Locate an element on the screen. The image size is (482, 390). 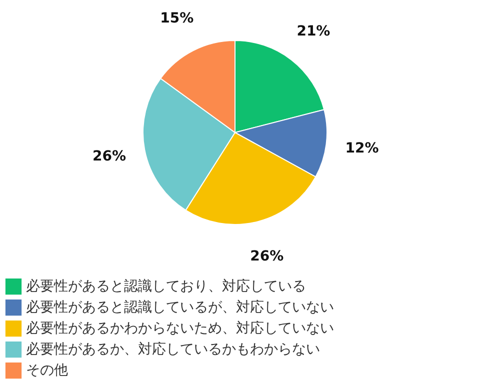
legend-label: 必要性があると認識しており、対応している is located at coordinates (166, 286).